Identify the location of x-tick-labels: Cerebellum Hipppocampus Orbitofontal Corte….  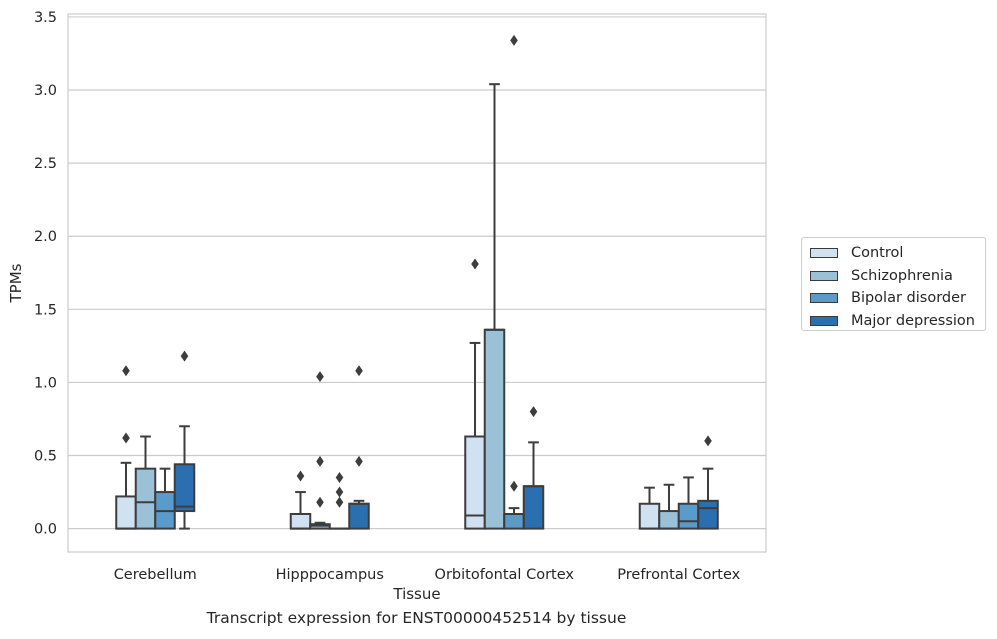
(427, 575).